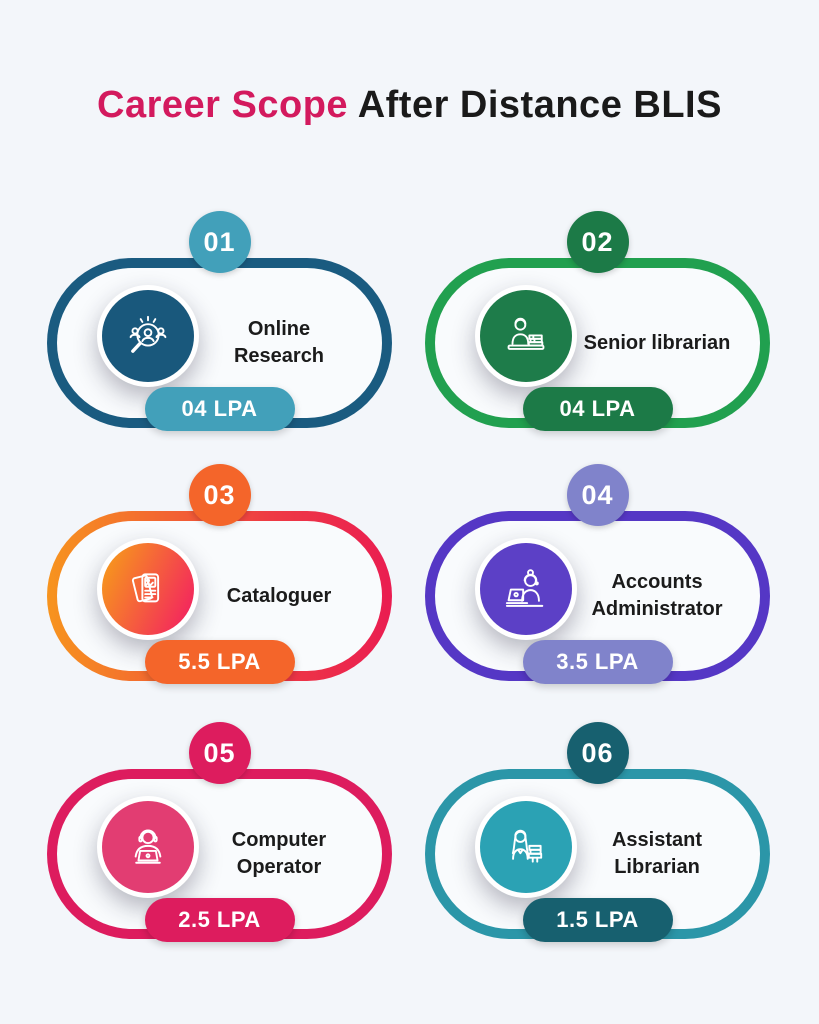  I want to click on card-title: Assistant Librarian, so click(657, 853).